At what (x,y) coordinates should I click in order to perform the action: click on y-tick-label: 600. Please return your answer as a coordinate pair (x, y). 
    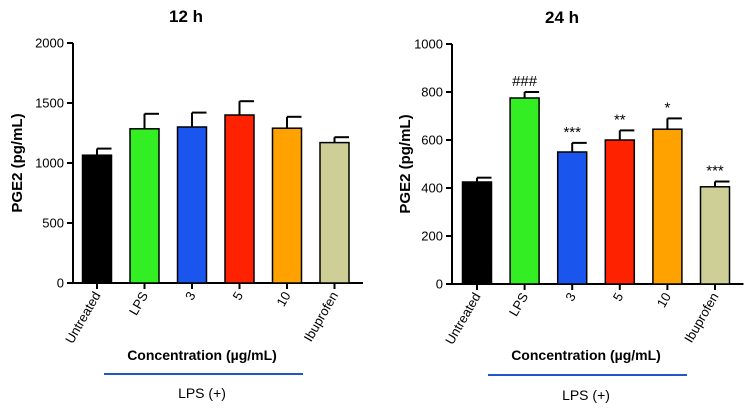
    Looking at the image, I should click on (432, 140).